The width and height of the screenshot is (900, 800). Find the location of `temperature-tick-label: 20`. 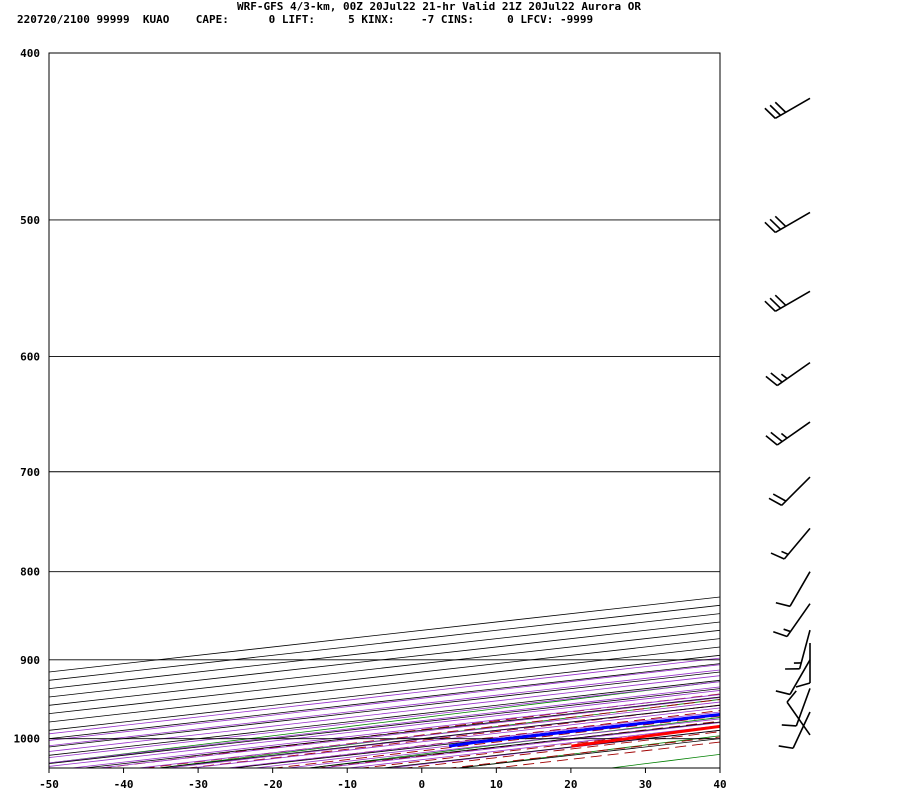

temperature-tick-label: 20 is located at coordinates (570, 784).